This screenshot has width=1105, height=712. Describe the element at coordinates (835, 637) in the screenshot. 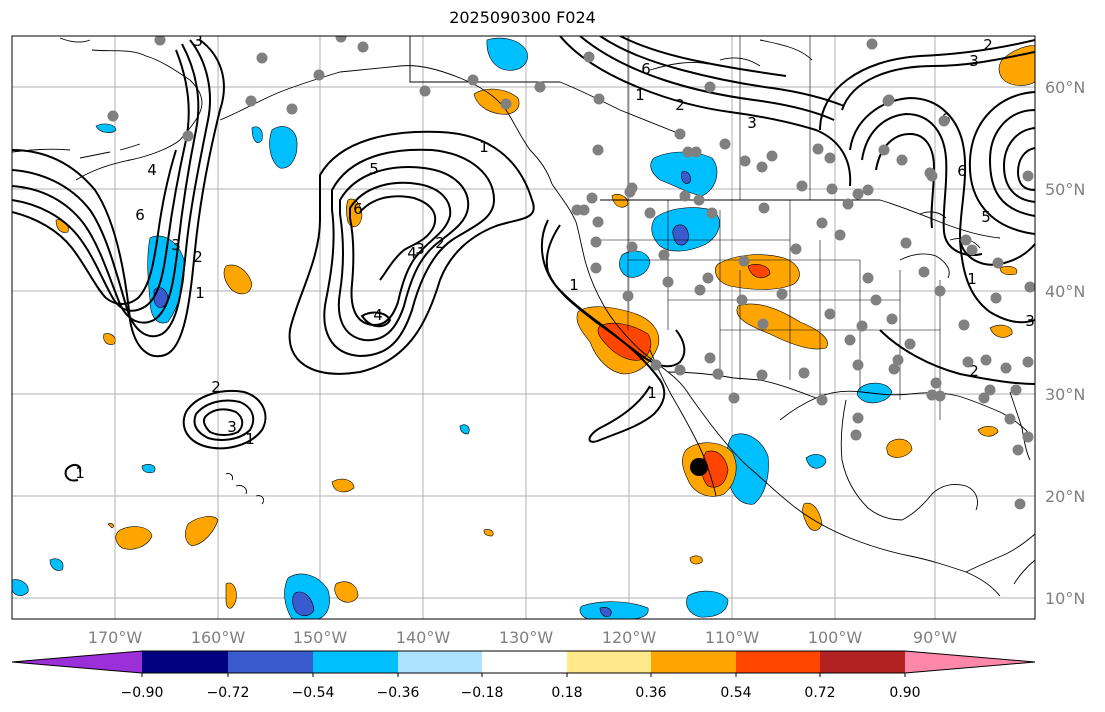

I see `longitude-label: 100°W` at that location.